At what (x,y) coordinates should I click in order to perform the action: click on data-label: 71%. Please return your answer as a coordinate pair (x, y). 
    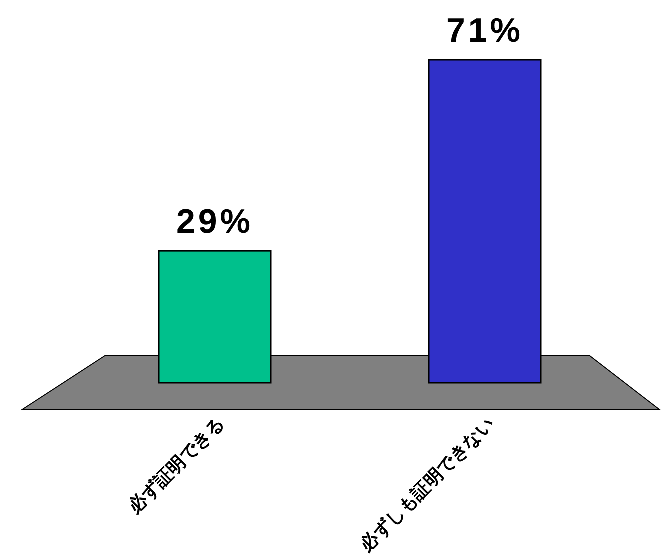
    Looking at the image, I should click on (485, 31).